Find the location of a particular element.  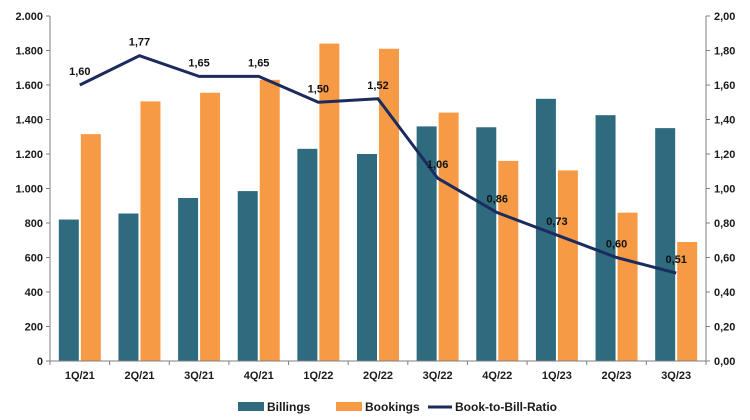

bar-bookings-4Q/21 is located at coordinates (269, 220).